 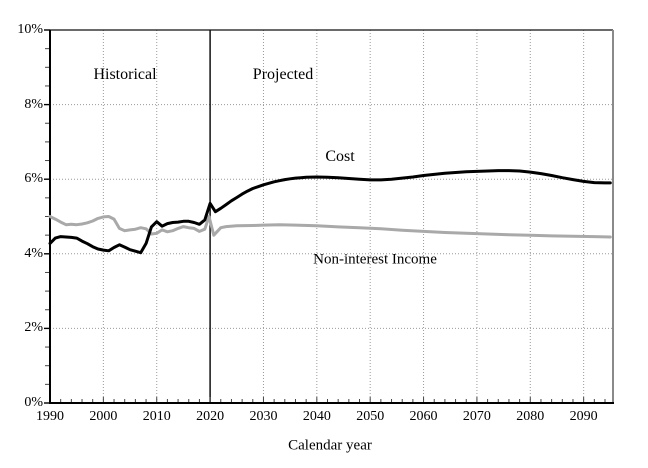 What do you see at coordinates (33, 253) in the screenshot?
I see `y-tick-label: 4%` at bounding box center [33, 253].